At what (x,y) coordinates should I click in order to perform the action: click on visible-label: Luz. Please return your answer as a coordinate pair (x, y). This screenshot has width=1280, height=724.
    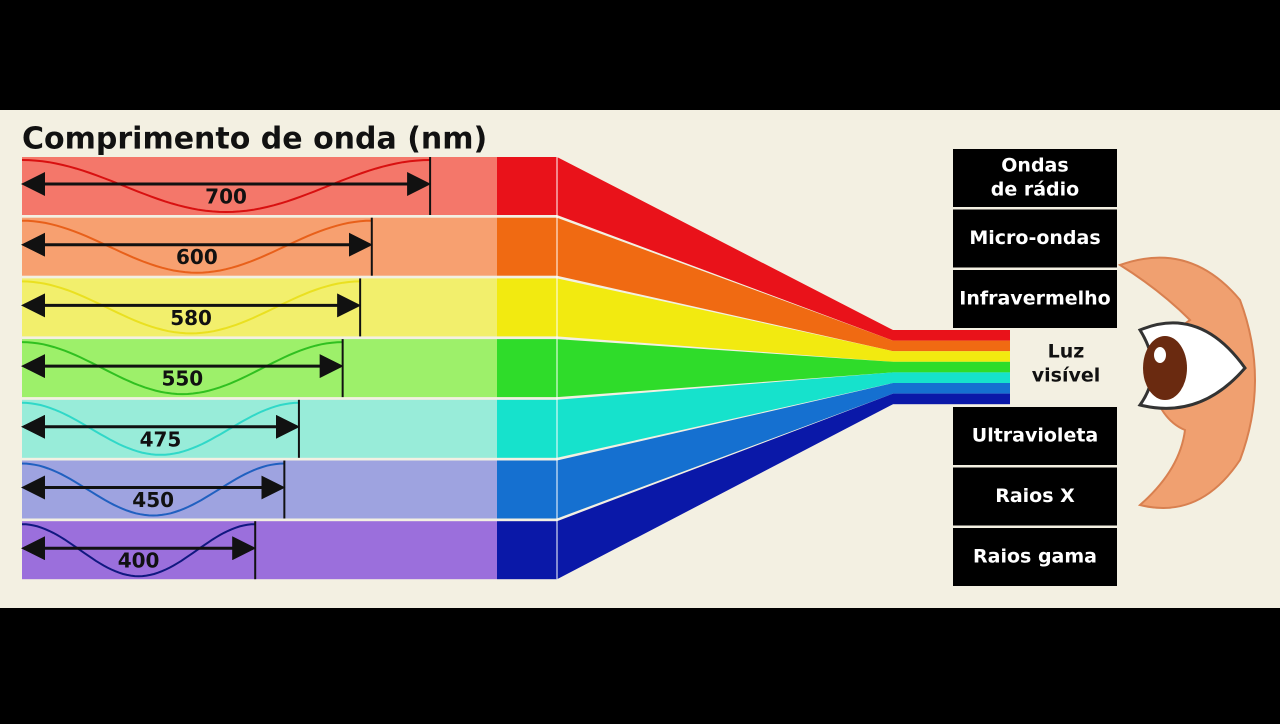
    Looking at the image, I should click on (1066, 352).